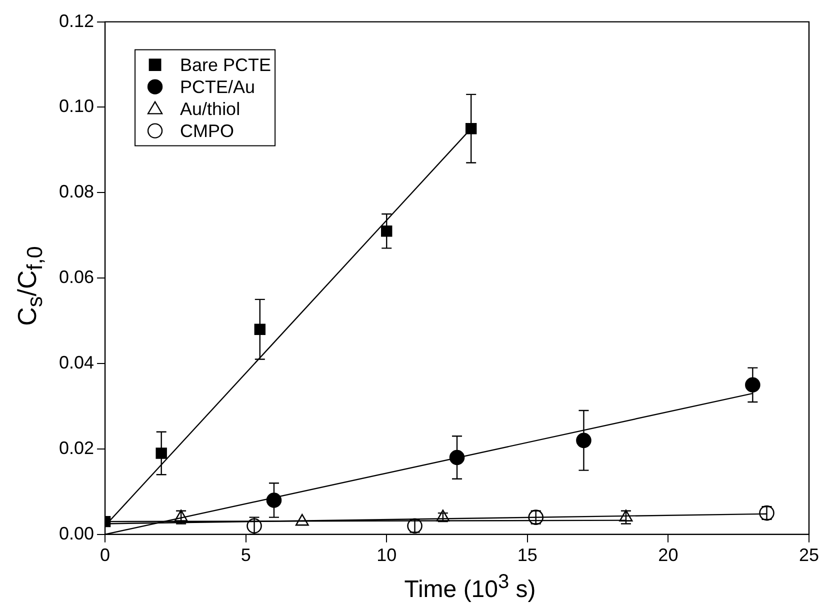 Image resolution: width=830 pixels, height=612 pixels. Describe the element at coordinates (76, 106) in the screenshot. I see `y-tick-label: 0.10` at that location.